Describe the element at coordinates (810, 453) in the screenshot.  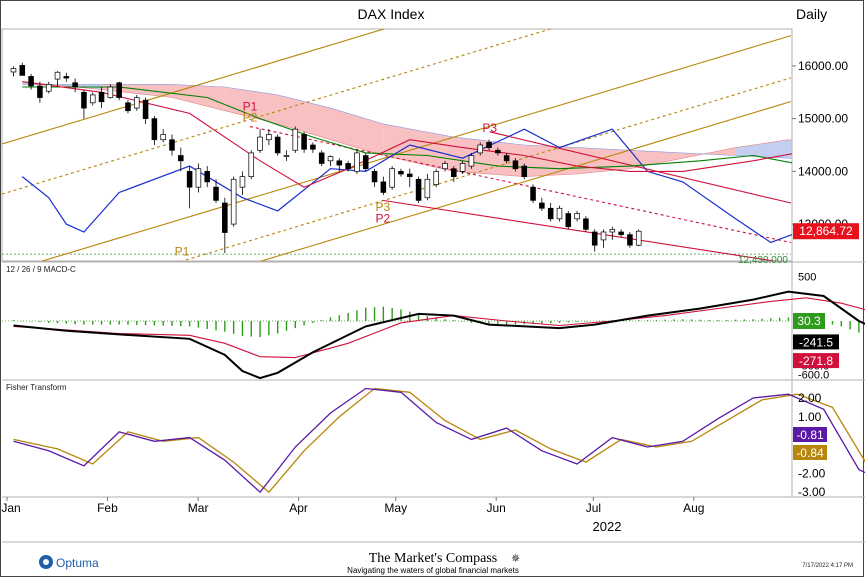
I see `fisher-trigger-value: -0.84` at that location.